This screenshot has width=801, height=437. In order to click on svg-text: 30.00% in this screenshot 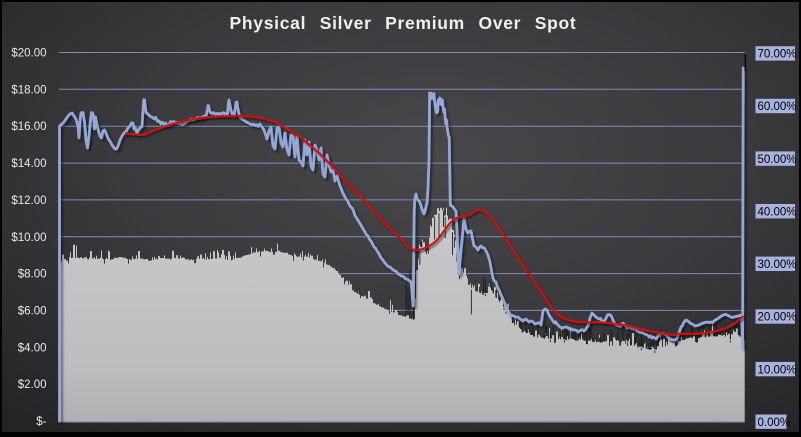, I will do `click(777, 265)`.